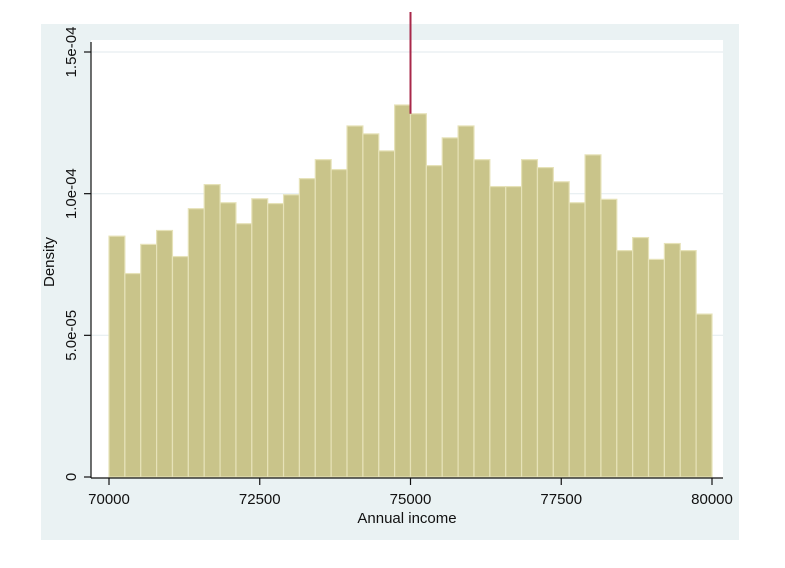 The image size is (785, 568). What do you see at coordinates (712, 499) in the screenshot?
I see `x-tick-label: 80000` at bounding box center [712, 499].